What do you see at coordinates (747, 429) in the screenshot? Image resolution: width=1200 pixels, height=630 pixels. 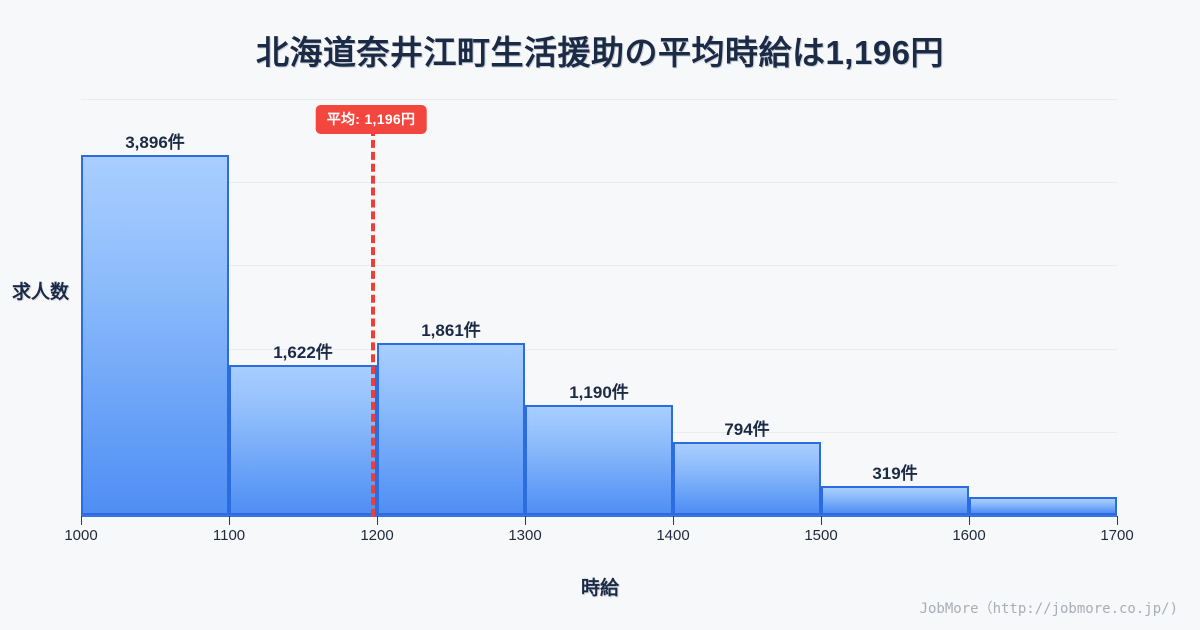 I see `bar-value-label: 794件` at bounding box center [747, 429].